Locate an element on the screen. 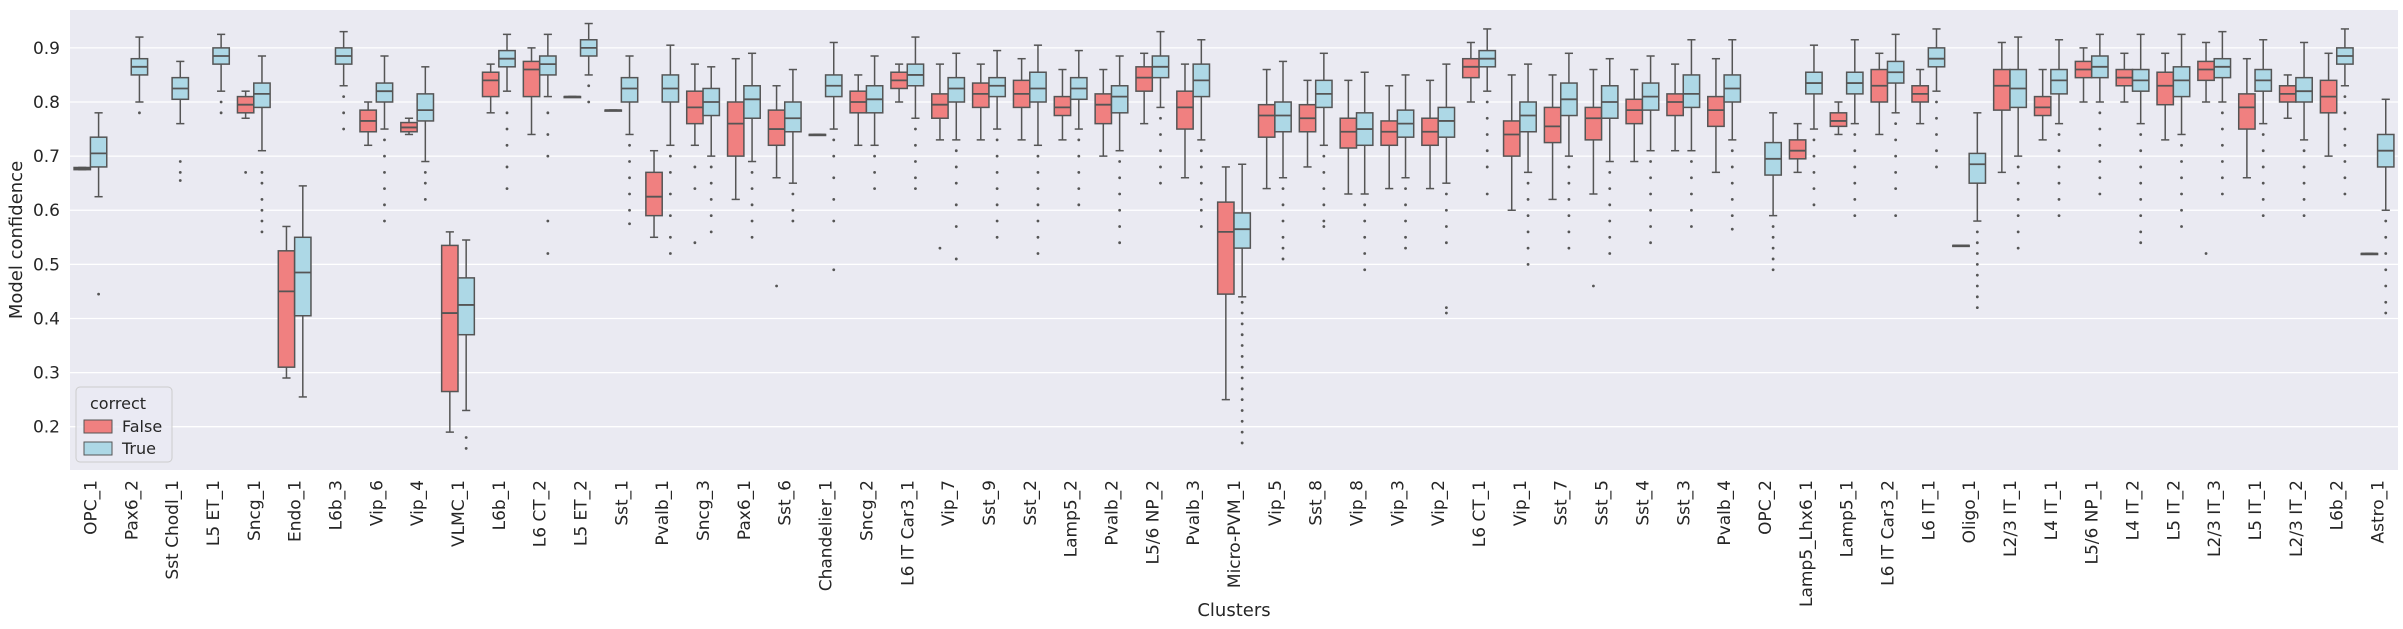 This screenshot has height=629, width=2403. x-tick-label: L5 IT_1 is located at coordinates (2256, 510).